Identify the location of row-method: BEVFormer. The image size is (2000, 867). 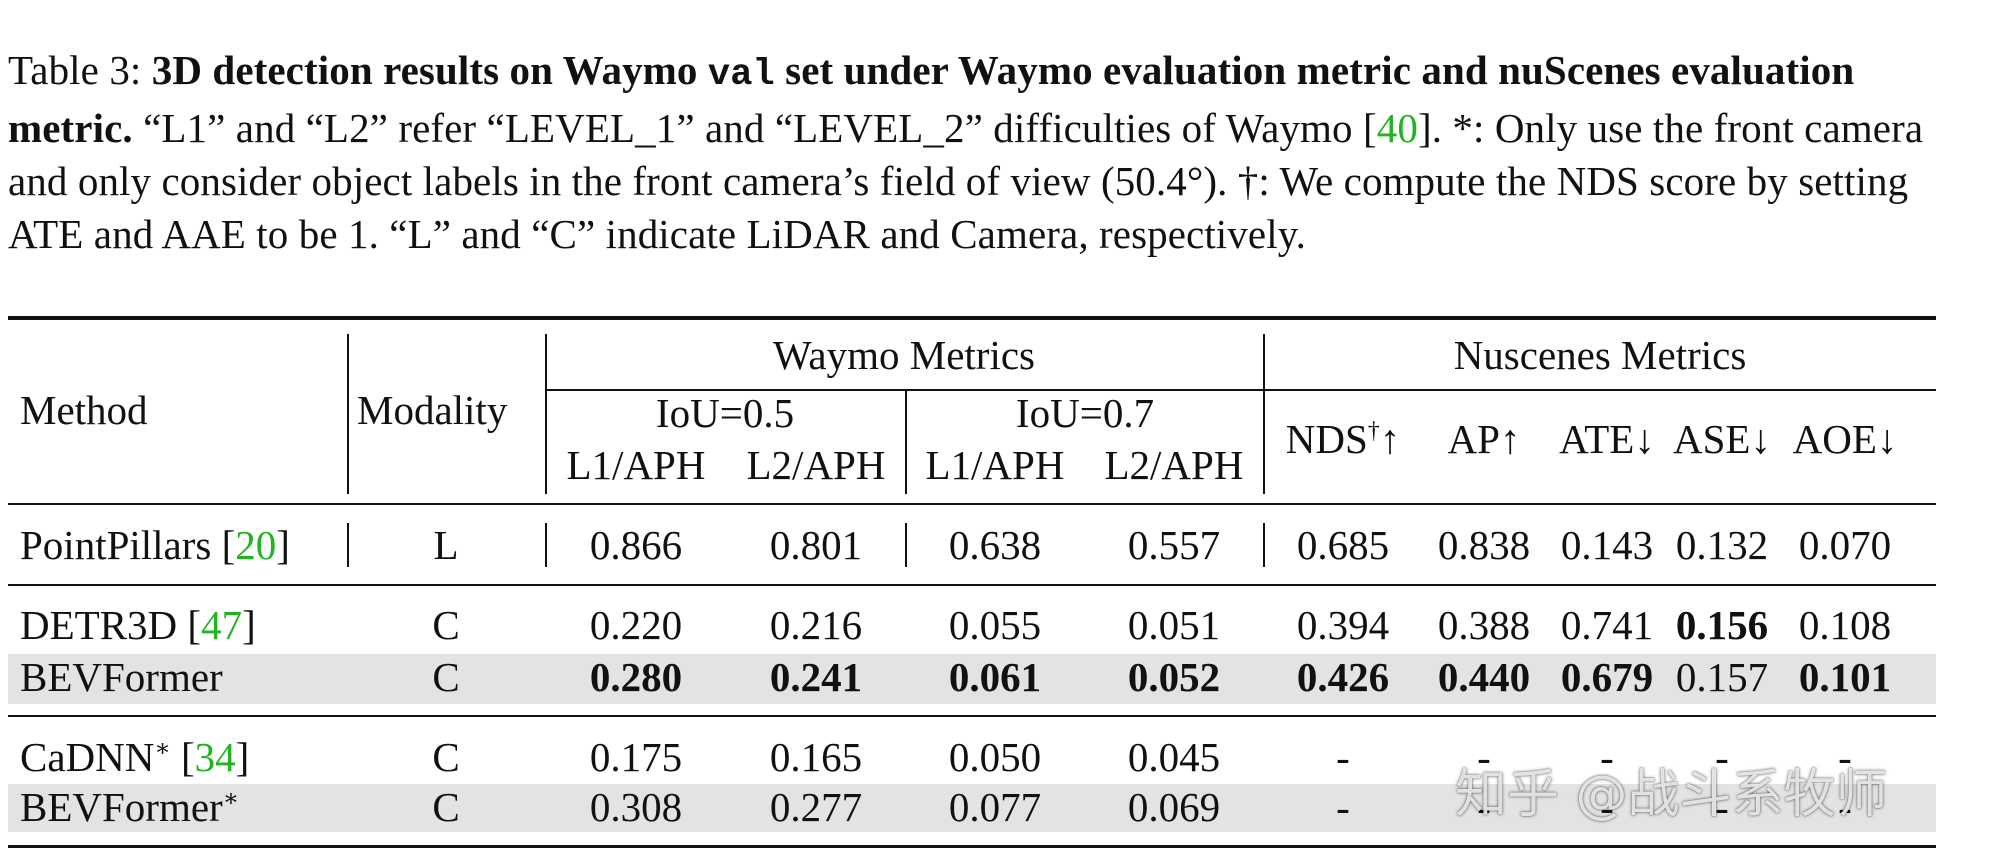
(121, 677).